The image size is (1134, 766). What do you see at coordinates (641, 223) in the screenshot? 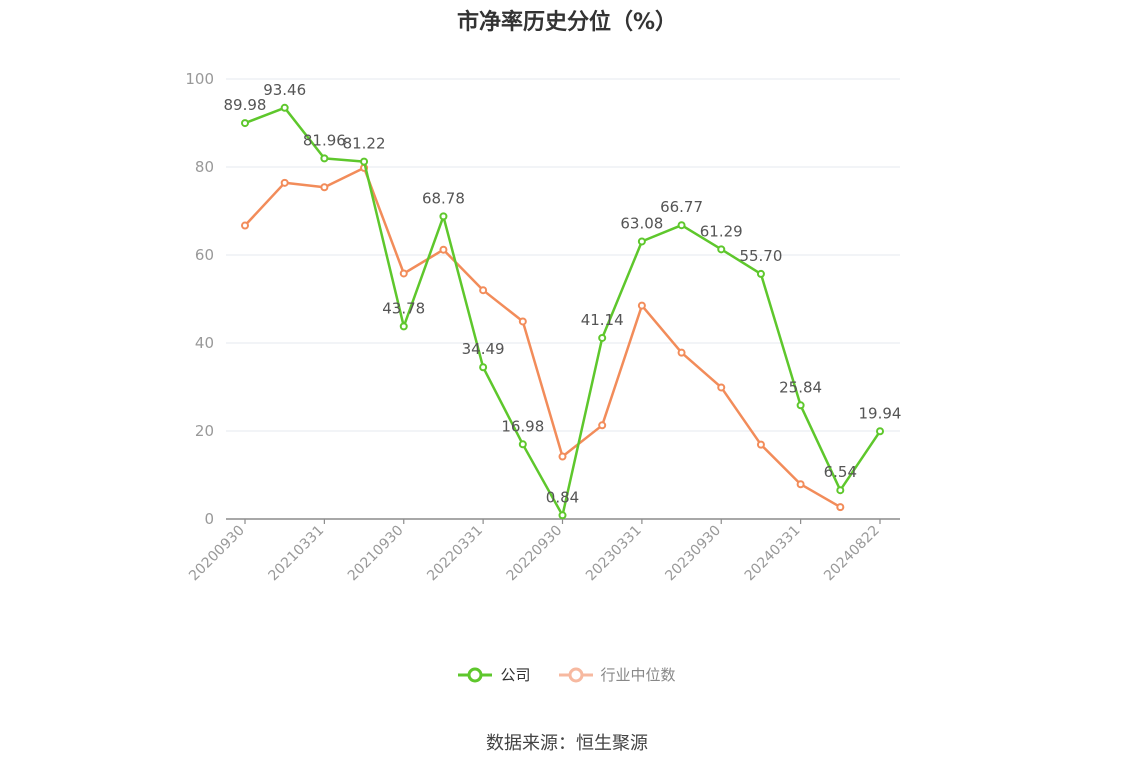
I see `data-label: 63.08` at bounding box center [641, 223].